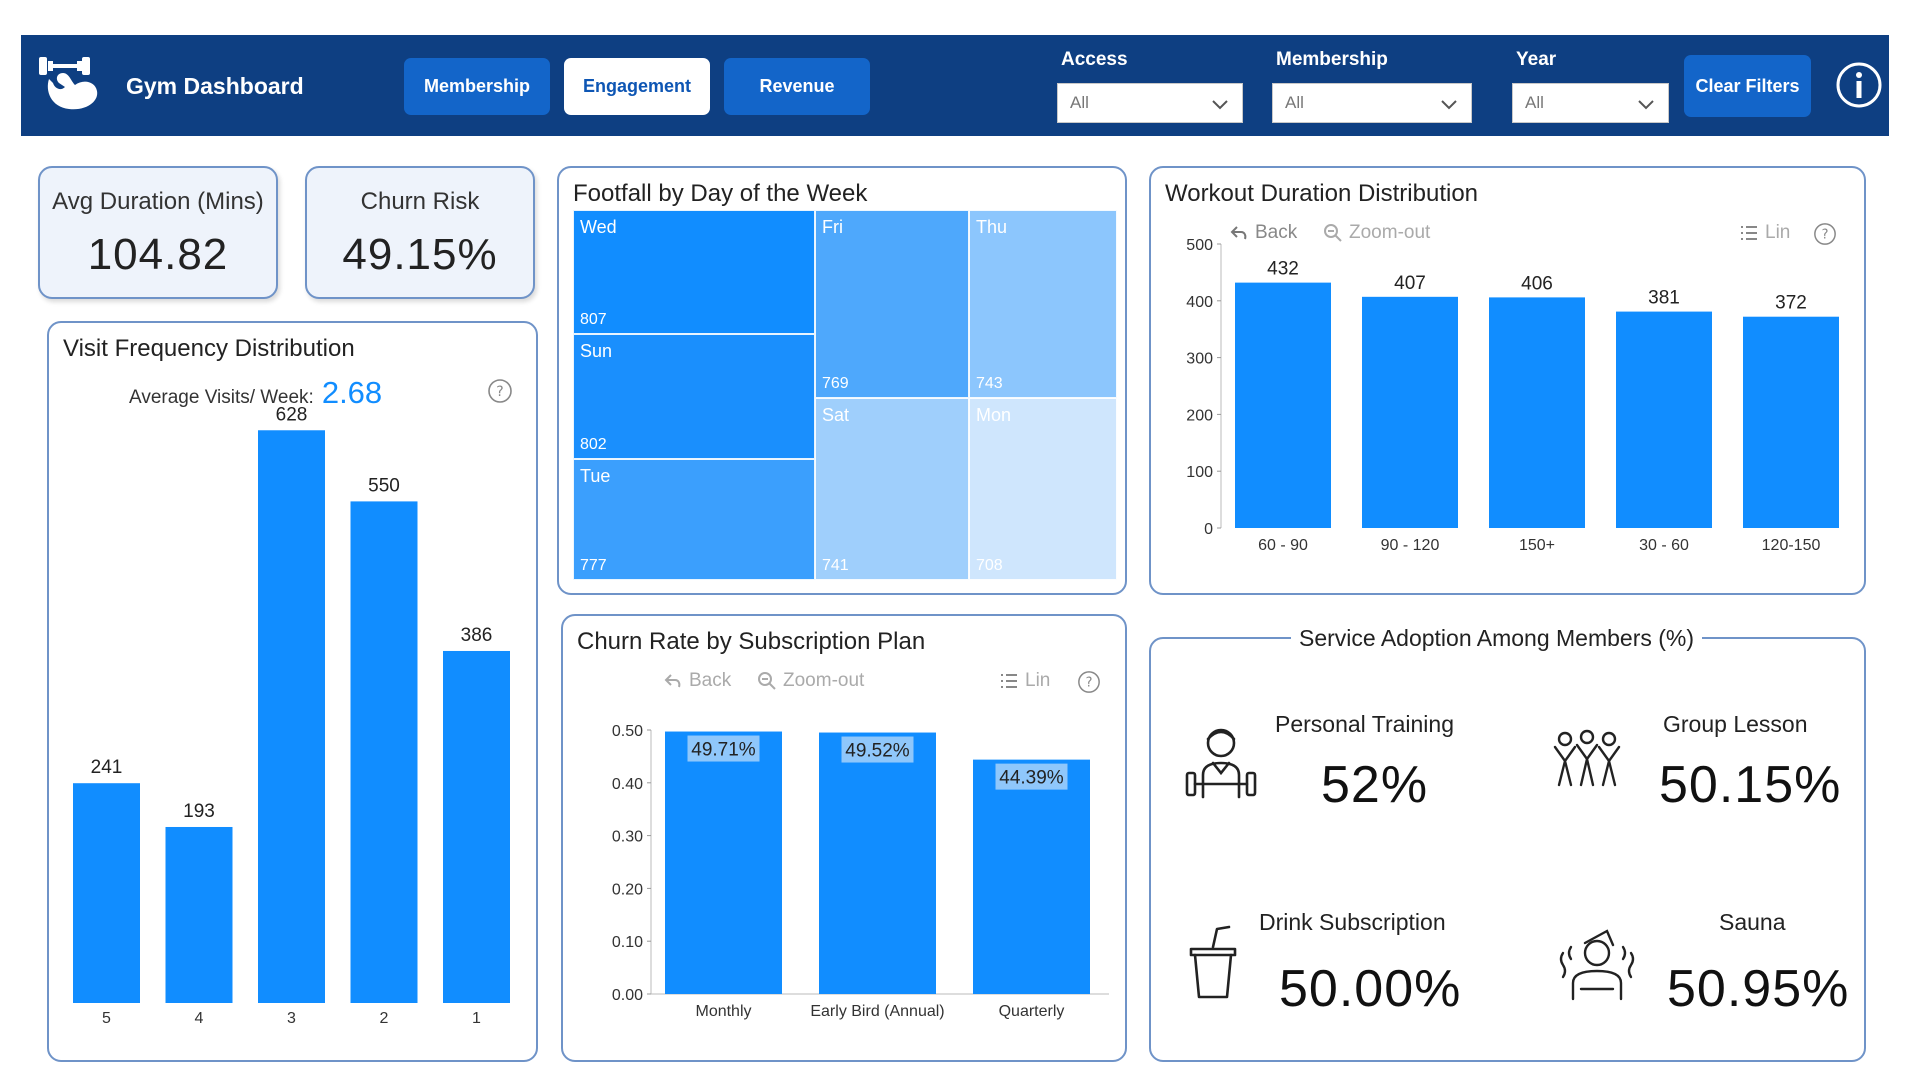 Image resolution: width=1920 pixels, height=1080 pixels. I want to click on kpi-avg-duration-label: Avg Duration (Mins), so click(158, 201).